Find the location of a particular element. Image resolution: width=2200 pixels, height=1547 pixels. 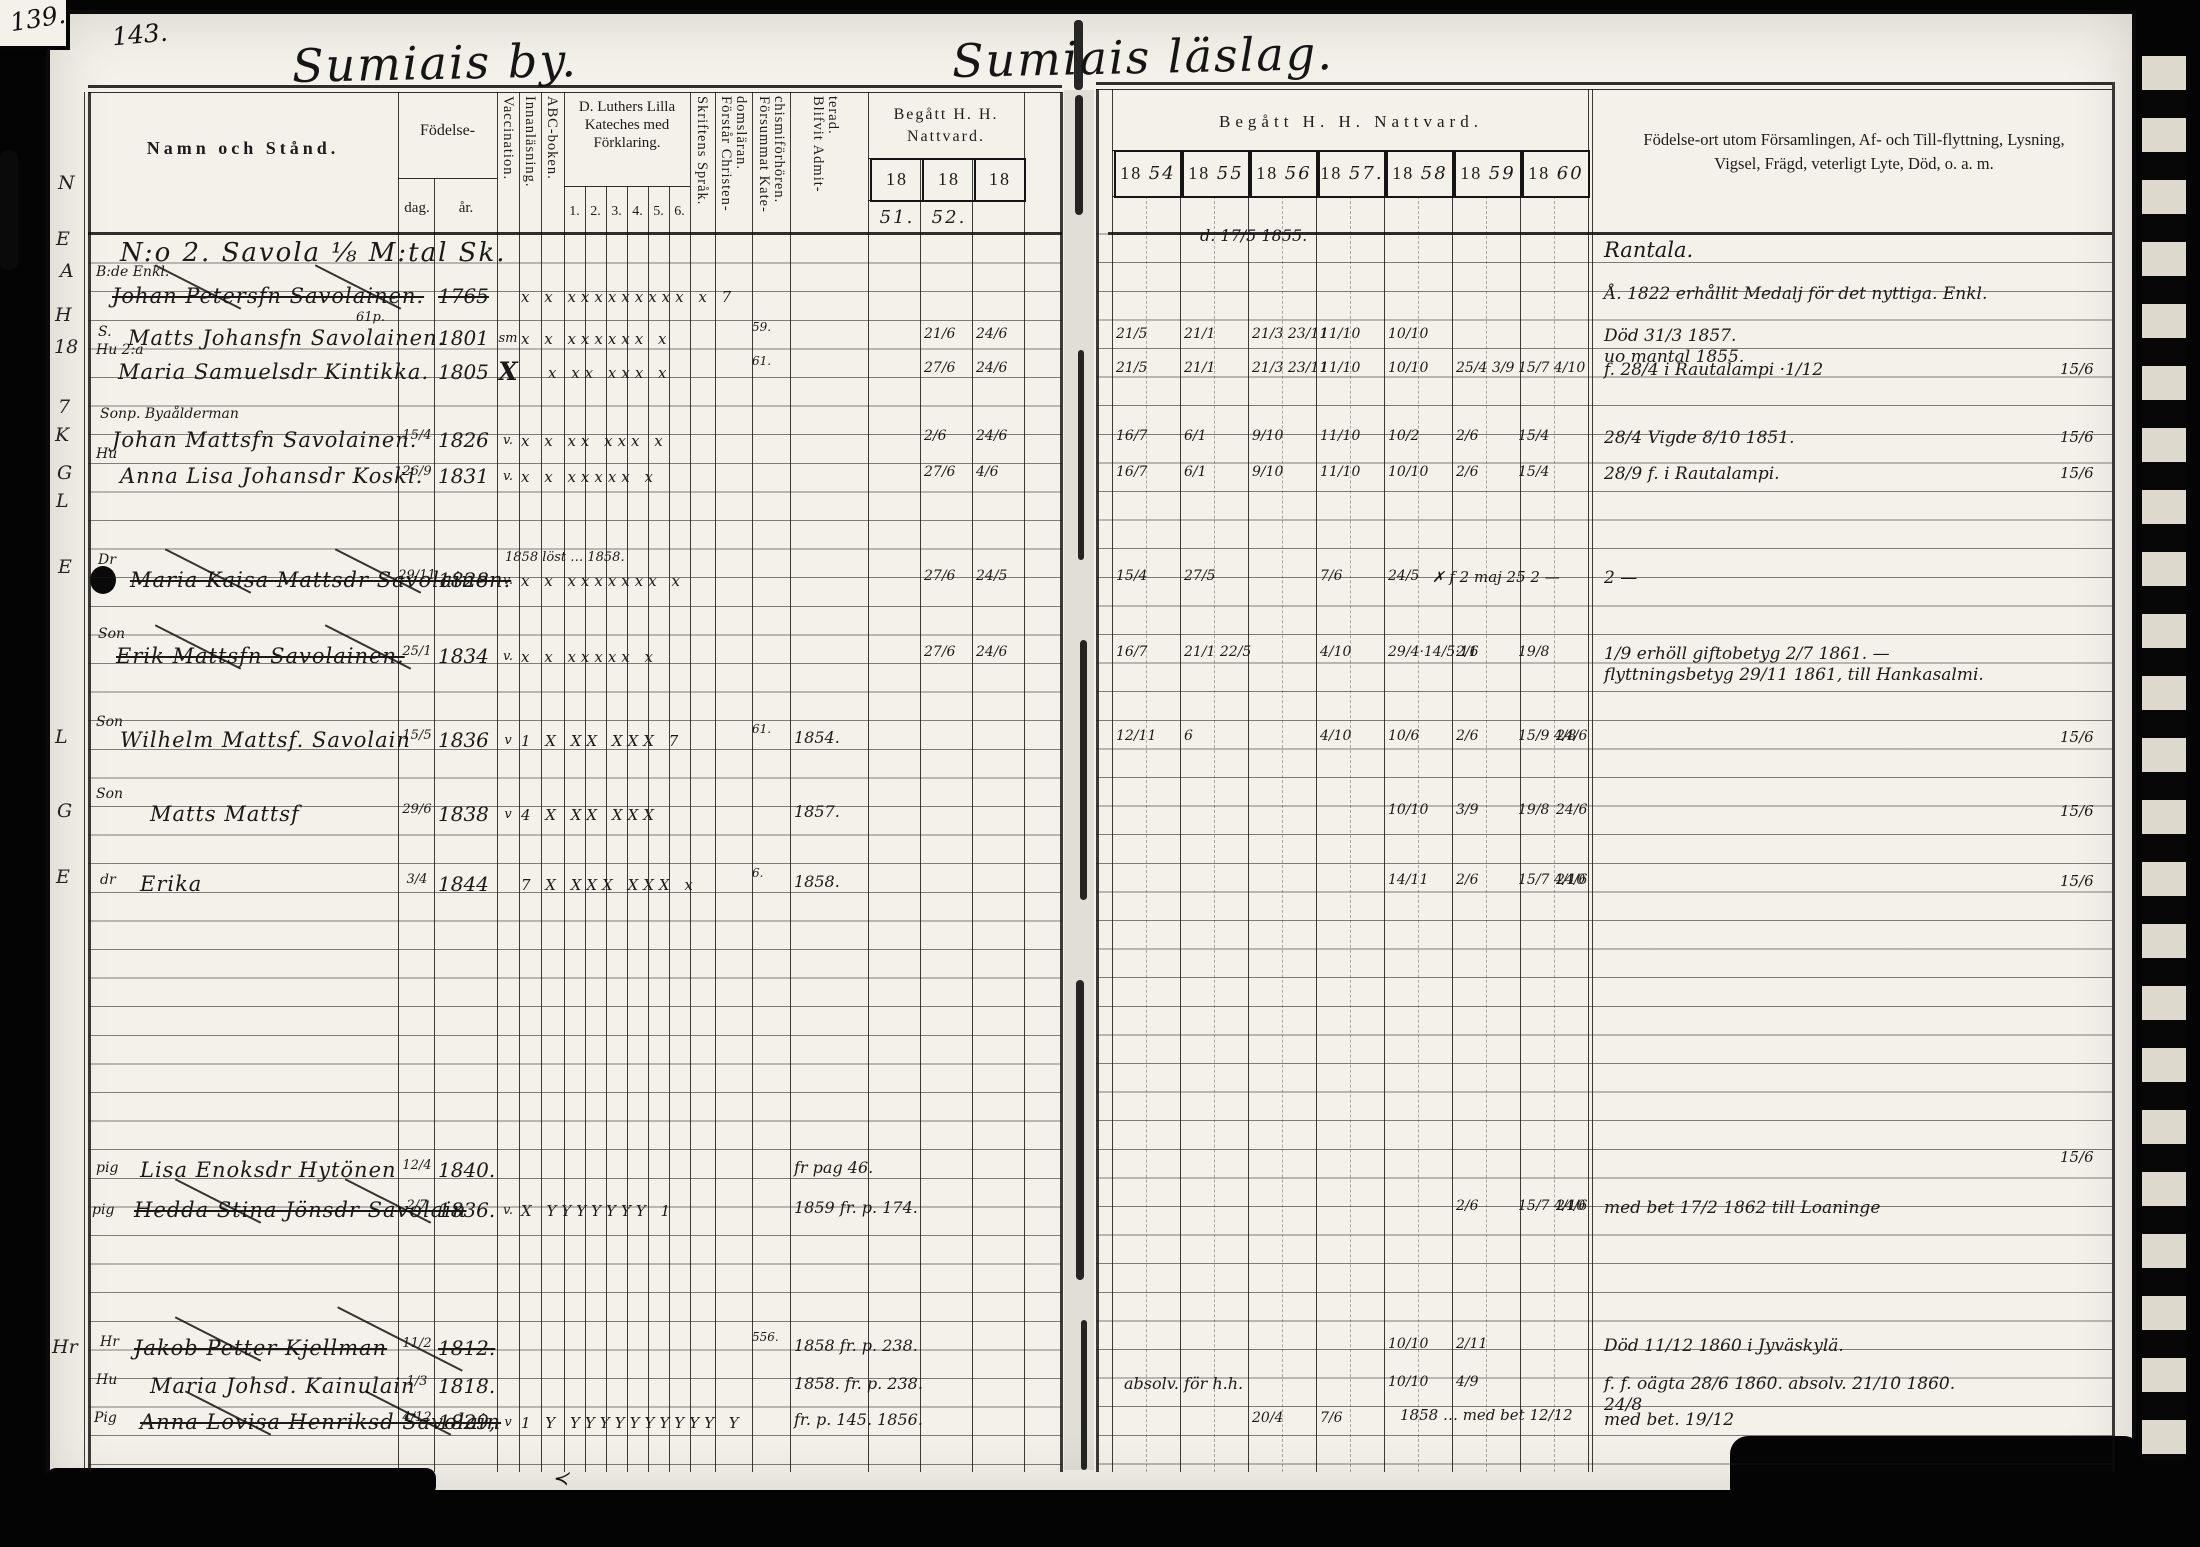

year-1851: 18 51. is located at coordinates (897, 193).